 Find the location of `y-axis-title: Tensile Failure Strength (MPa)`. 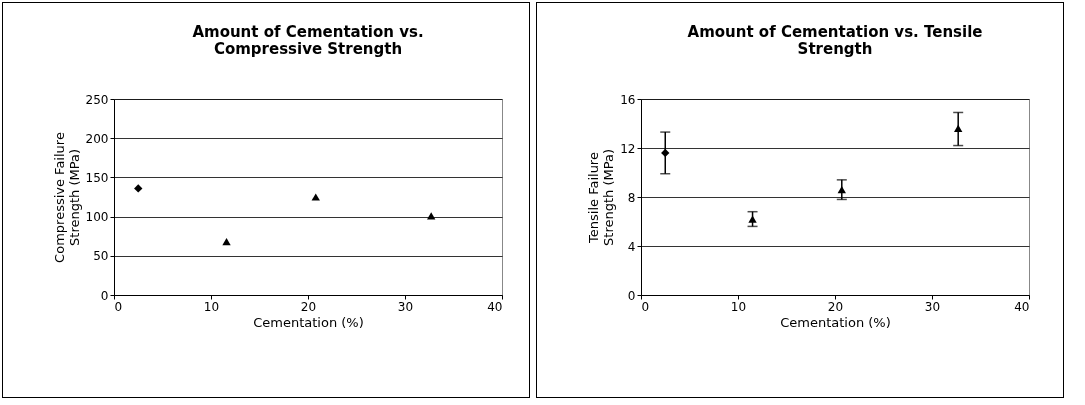

y-axis-title: Tensile Failure Strength (MPa) is located at coordinates (601, 197).